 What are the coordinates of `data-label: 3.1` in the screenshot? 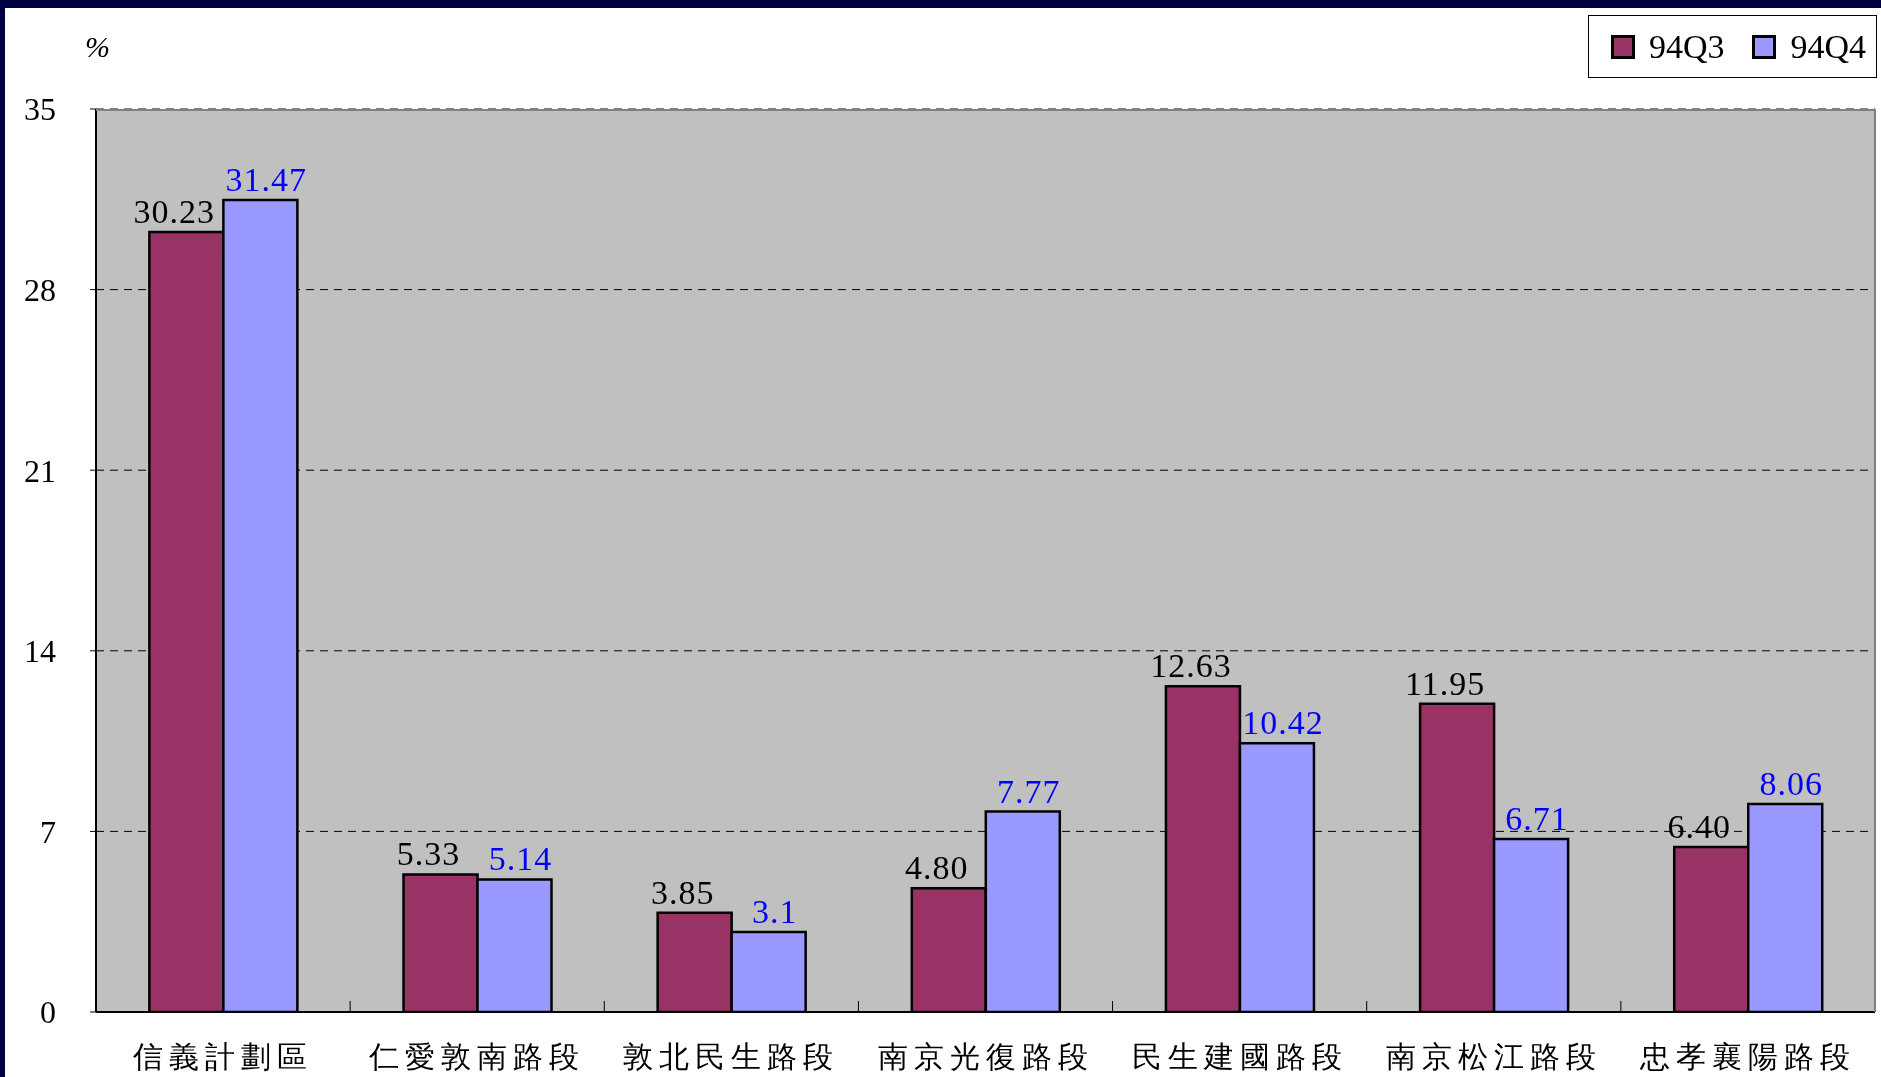 It's located at (774, 912).